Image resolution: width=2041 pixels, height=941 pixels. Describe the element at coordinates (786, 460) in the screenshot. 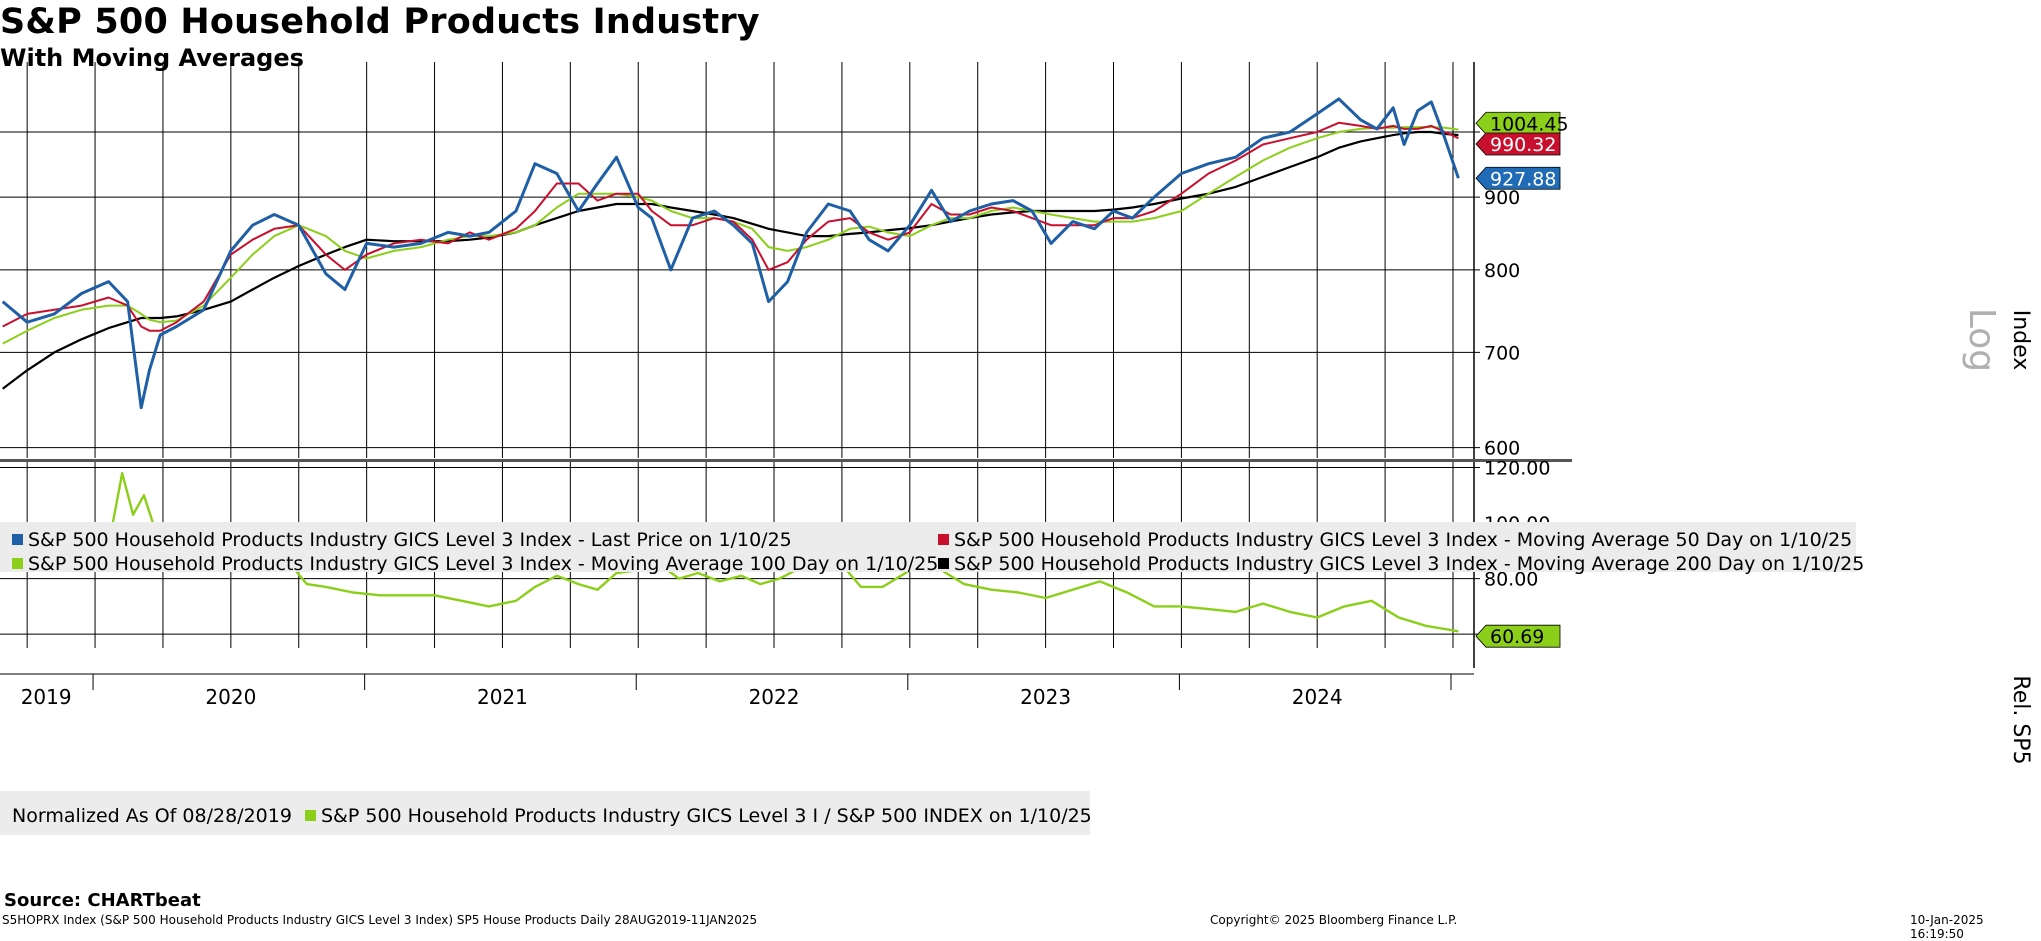

I see `panel-separator` at that location.